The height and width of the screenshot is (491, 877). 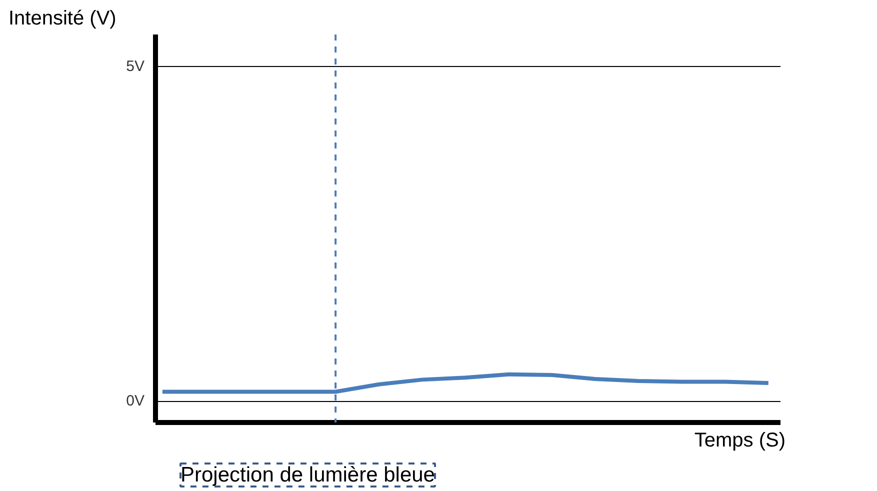 What do you see at coordinates (740, 441) in the screenshot?
I see `x-axis-title: Temps (S)` at bounding box center [740, 441].